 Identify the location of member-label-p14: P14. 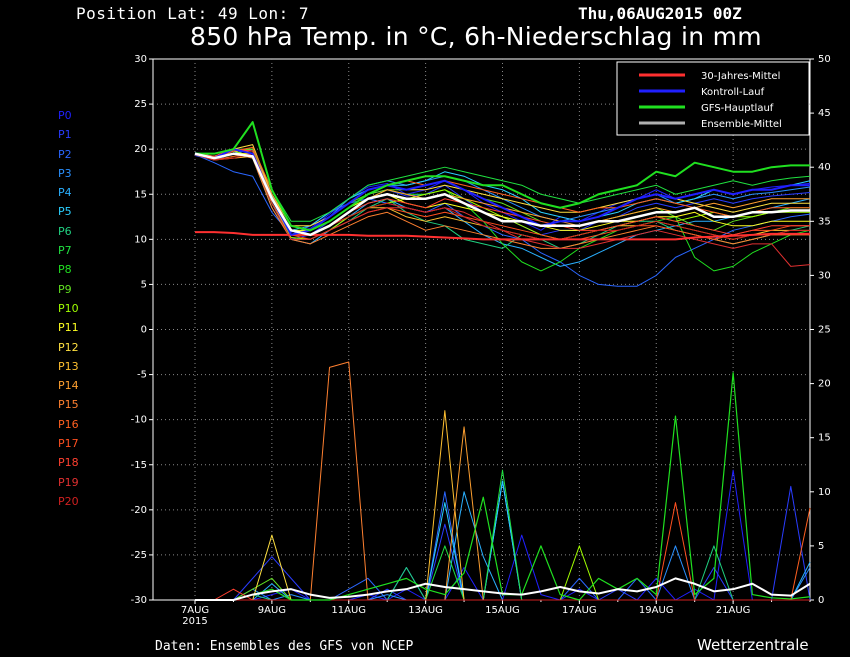
(68, 386).